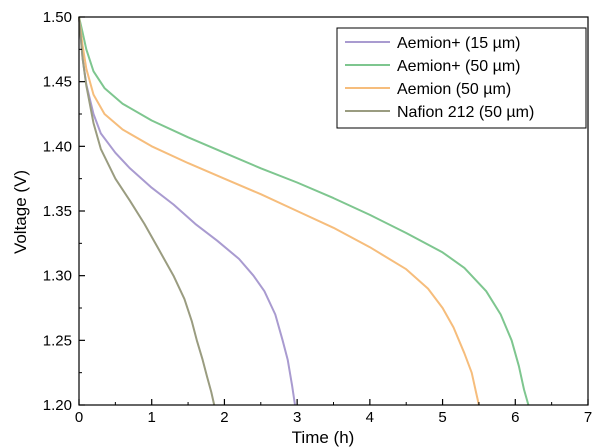 The image size is (597, 447). What do you see at coordinates (458, 43) in the screenshot?
I see `legend-label-1: Aemion+ (15 µm)` at bounding box center [458, 43].